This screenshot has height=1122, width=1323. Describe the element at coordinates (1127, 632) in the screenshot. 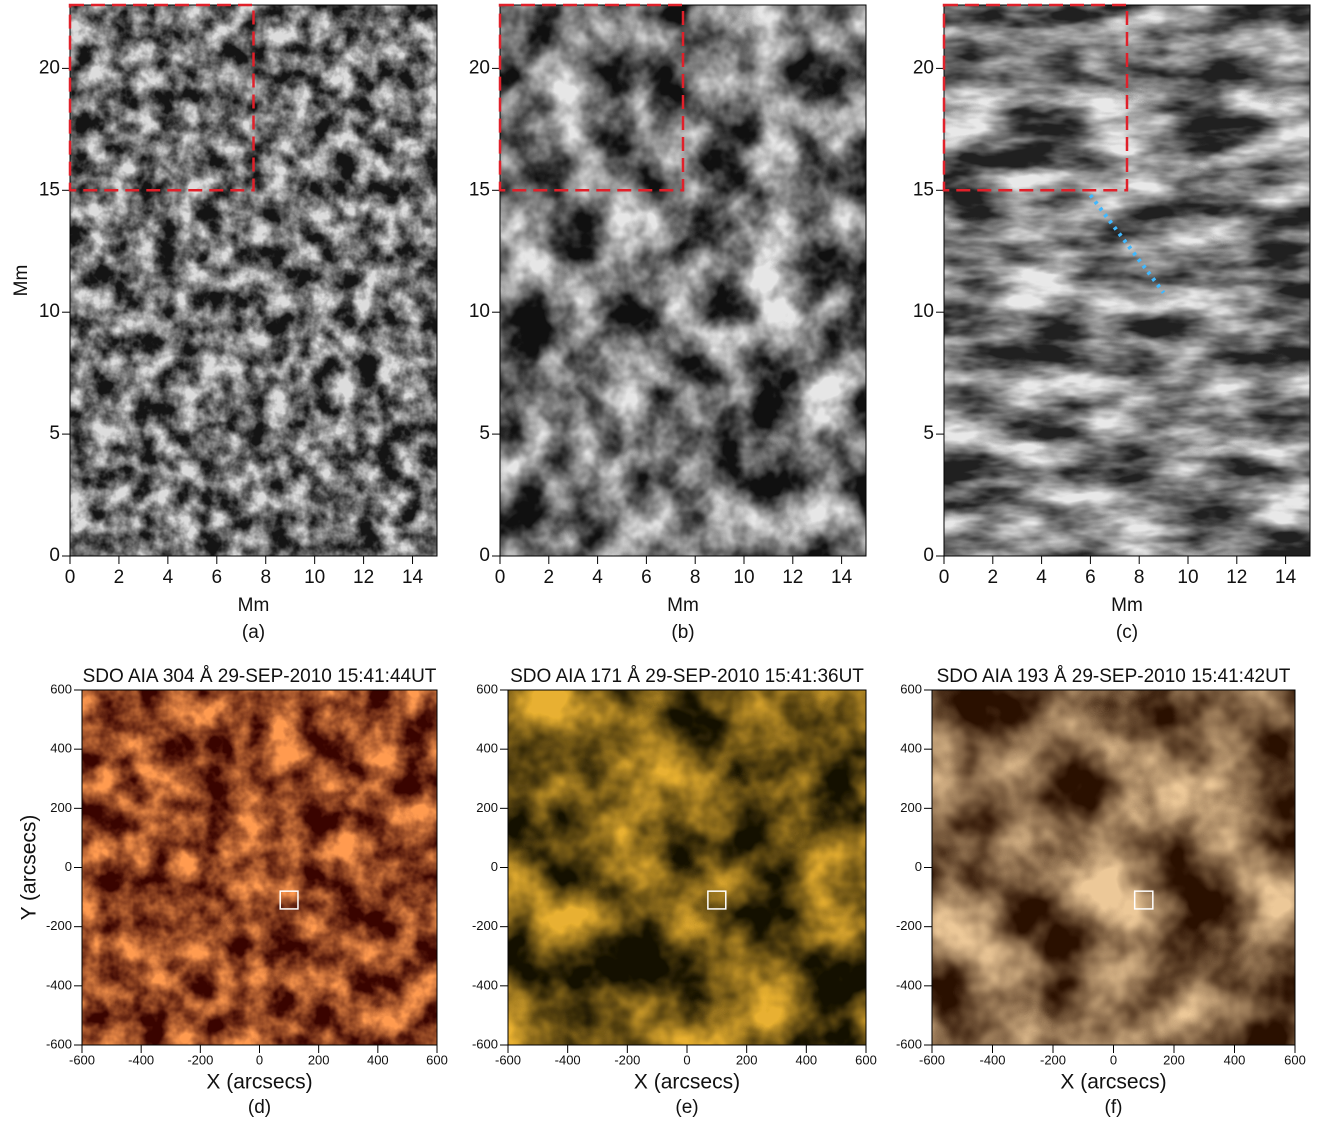

I see `caption: (c)` at that location.